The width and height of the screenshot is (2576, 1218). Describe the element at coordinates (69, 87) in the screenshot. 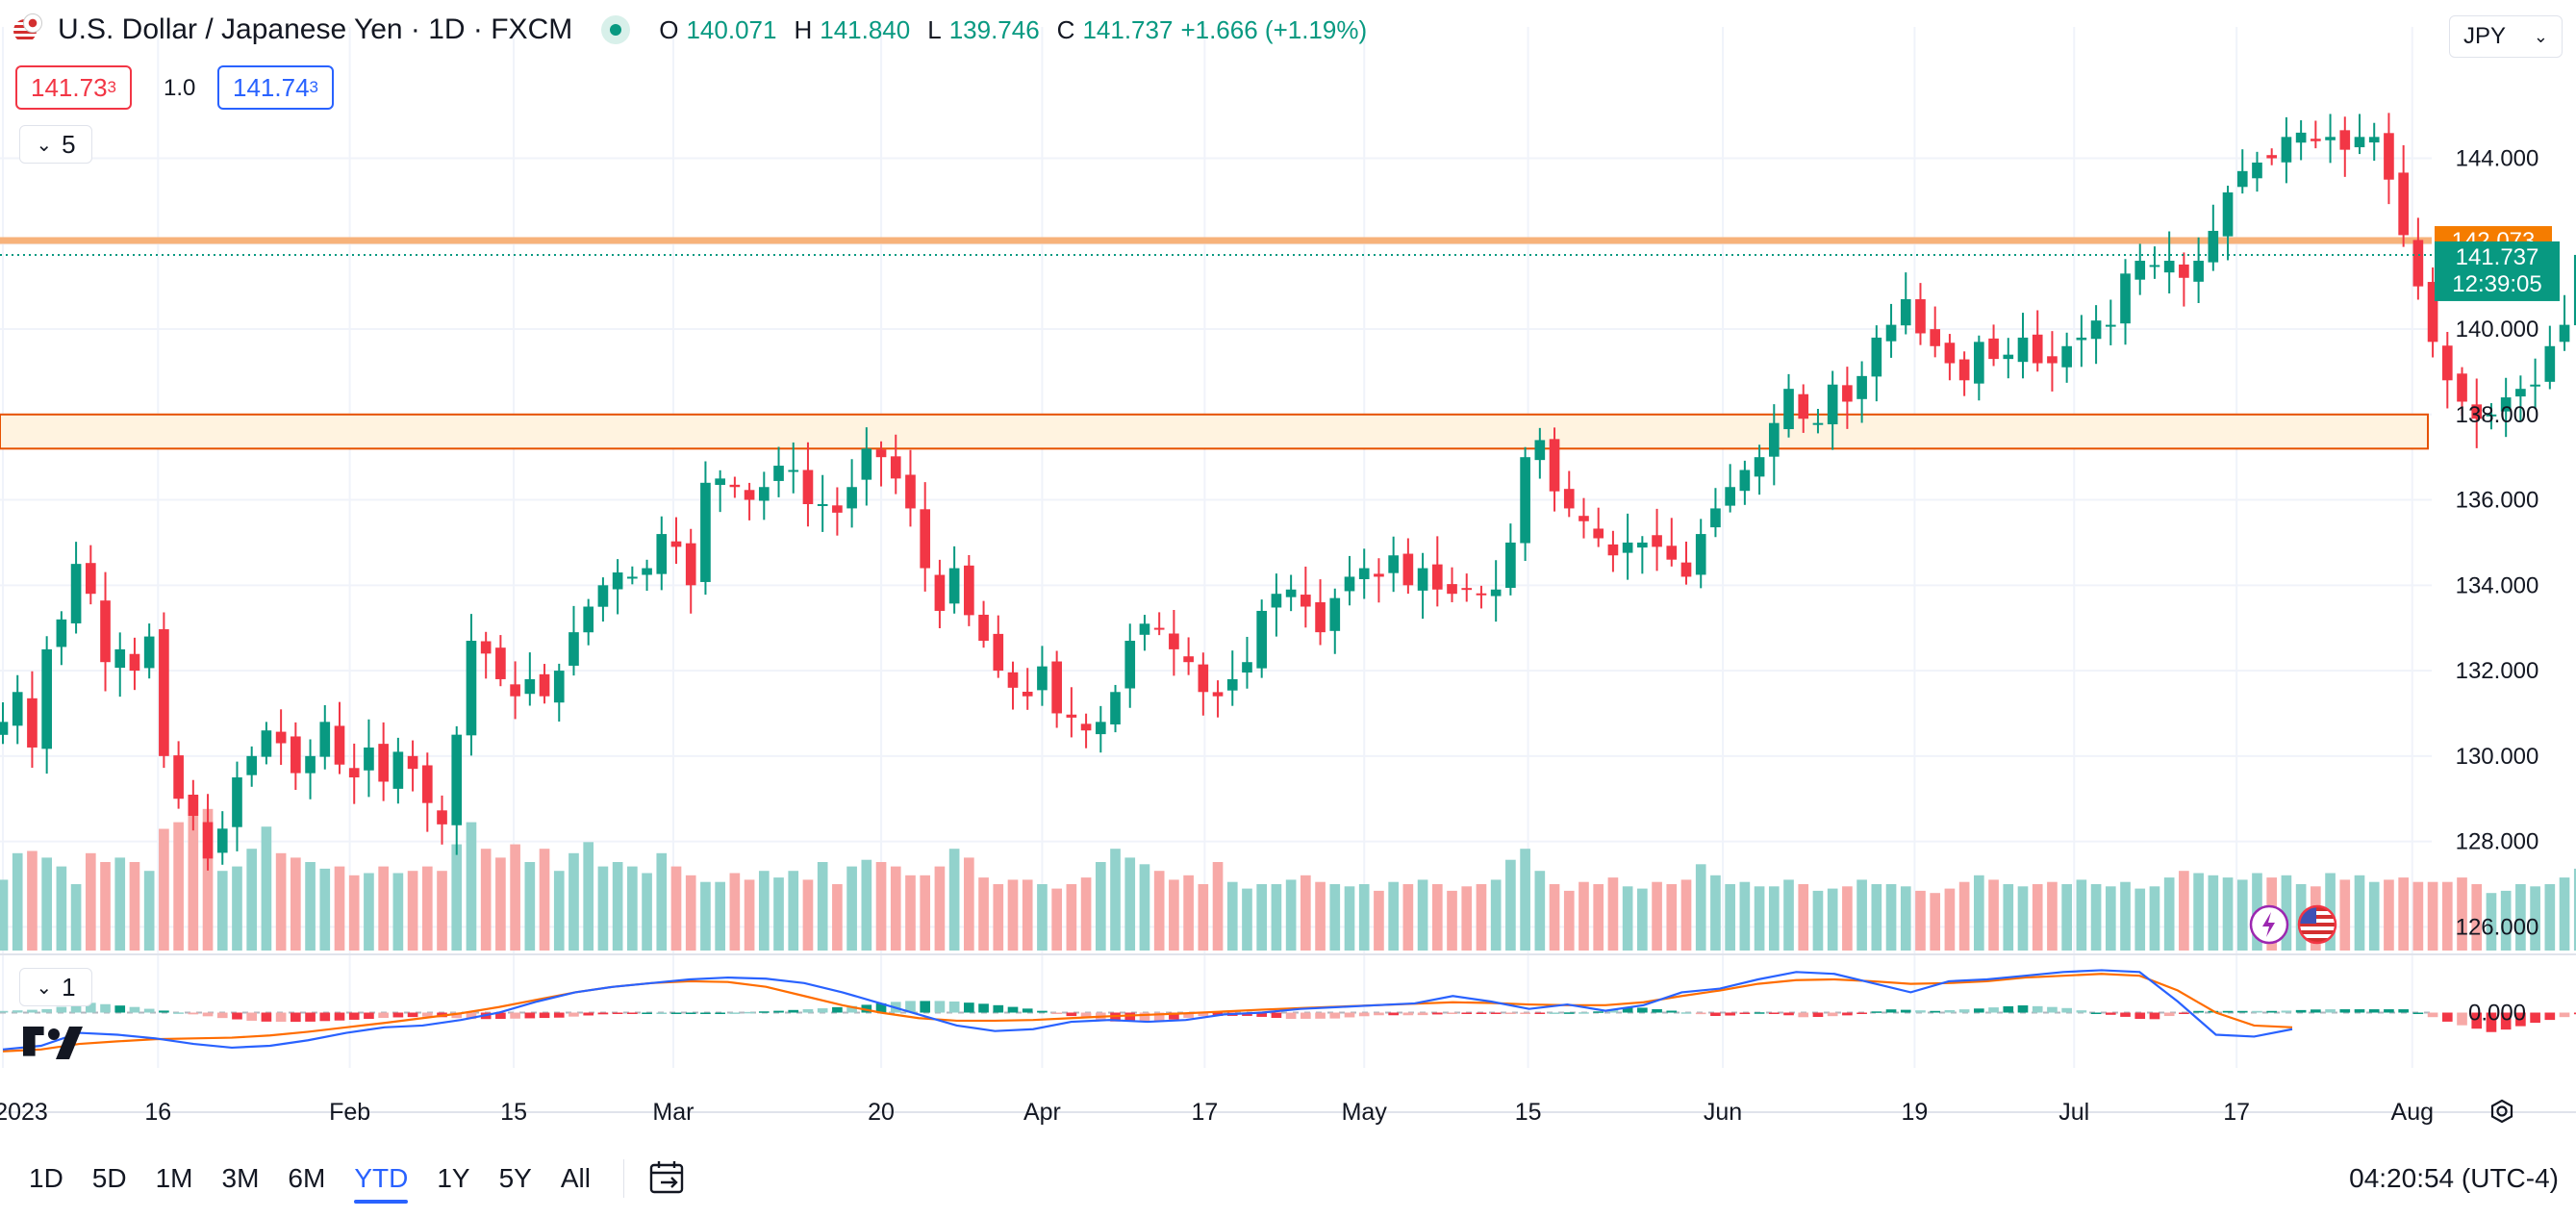

I see `sell-price: 141.73` at that location.